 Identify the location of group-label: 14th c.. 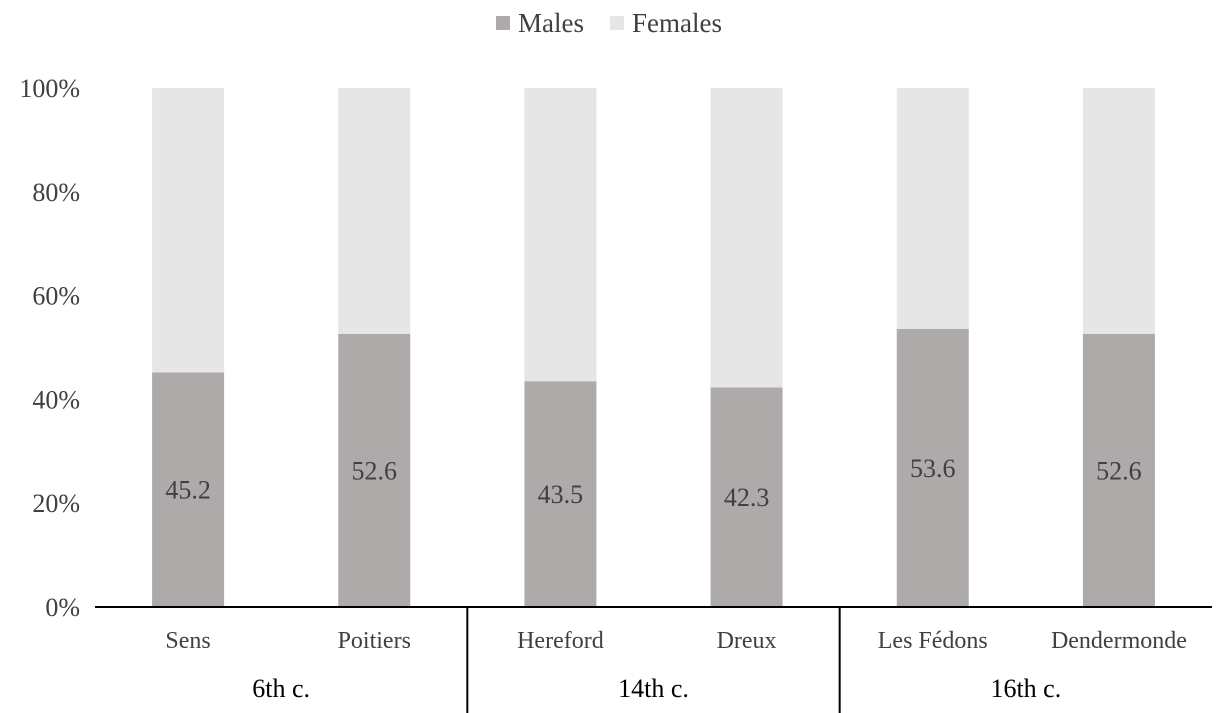
(653, 688).